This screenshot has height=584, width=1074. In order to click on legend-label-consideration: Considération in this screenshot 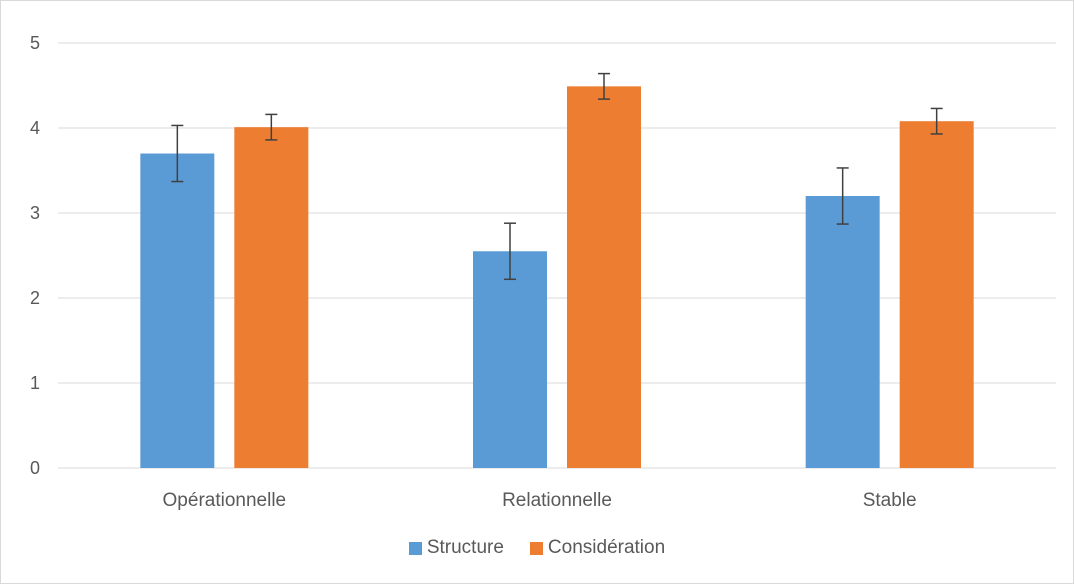, I will do `click(606, 547)`.